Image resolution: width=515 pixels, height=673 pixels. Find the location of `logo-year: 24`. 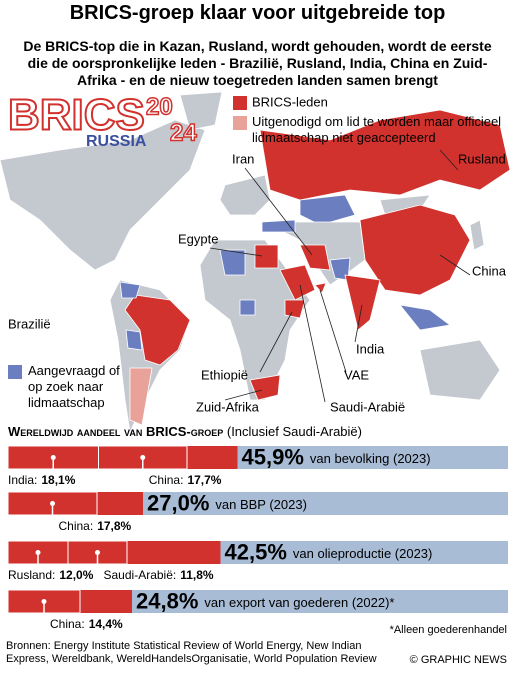

logo-year: 24 is located at coordinates (183, 132).